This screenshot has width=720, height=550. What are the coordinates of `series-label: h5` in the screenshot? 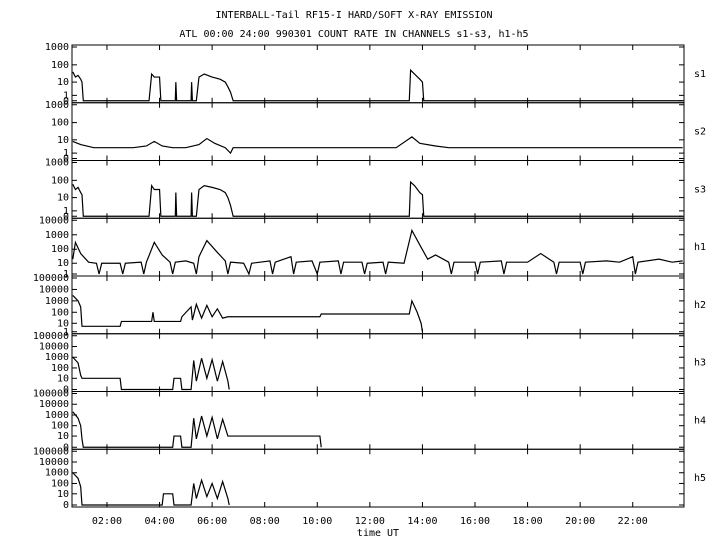 It's located at (700, 478).